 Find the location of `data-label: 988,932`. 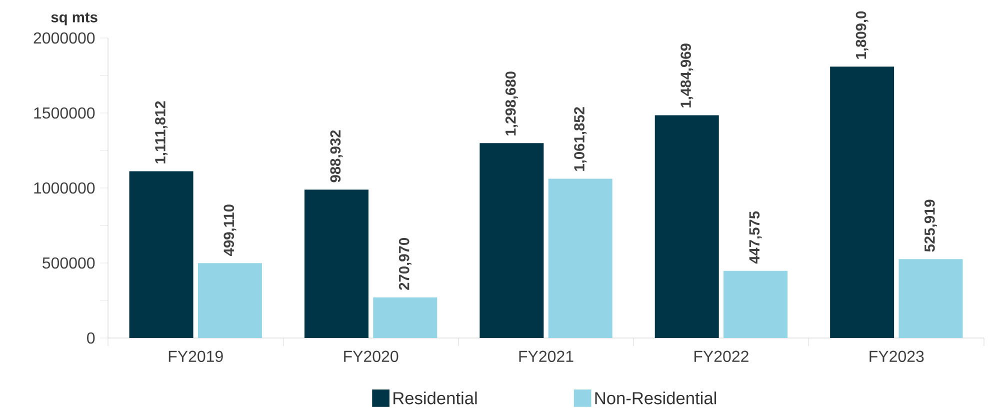

data-label: 988,932 is located at coordinates (336, 156).